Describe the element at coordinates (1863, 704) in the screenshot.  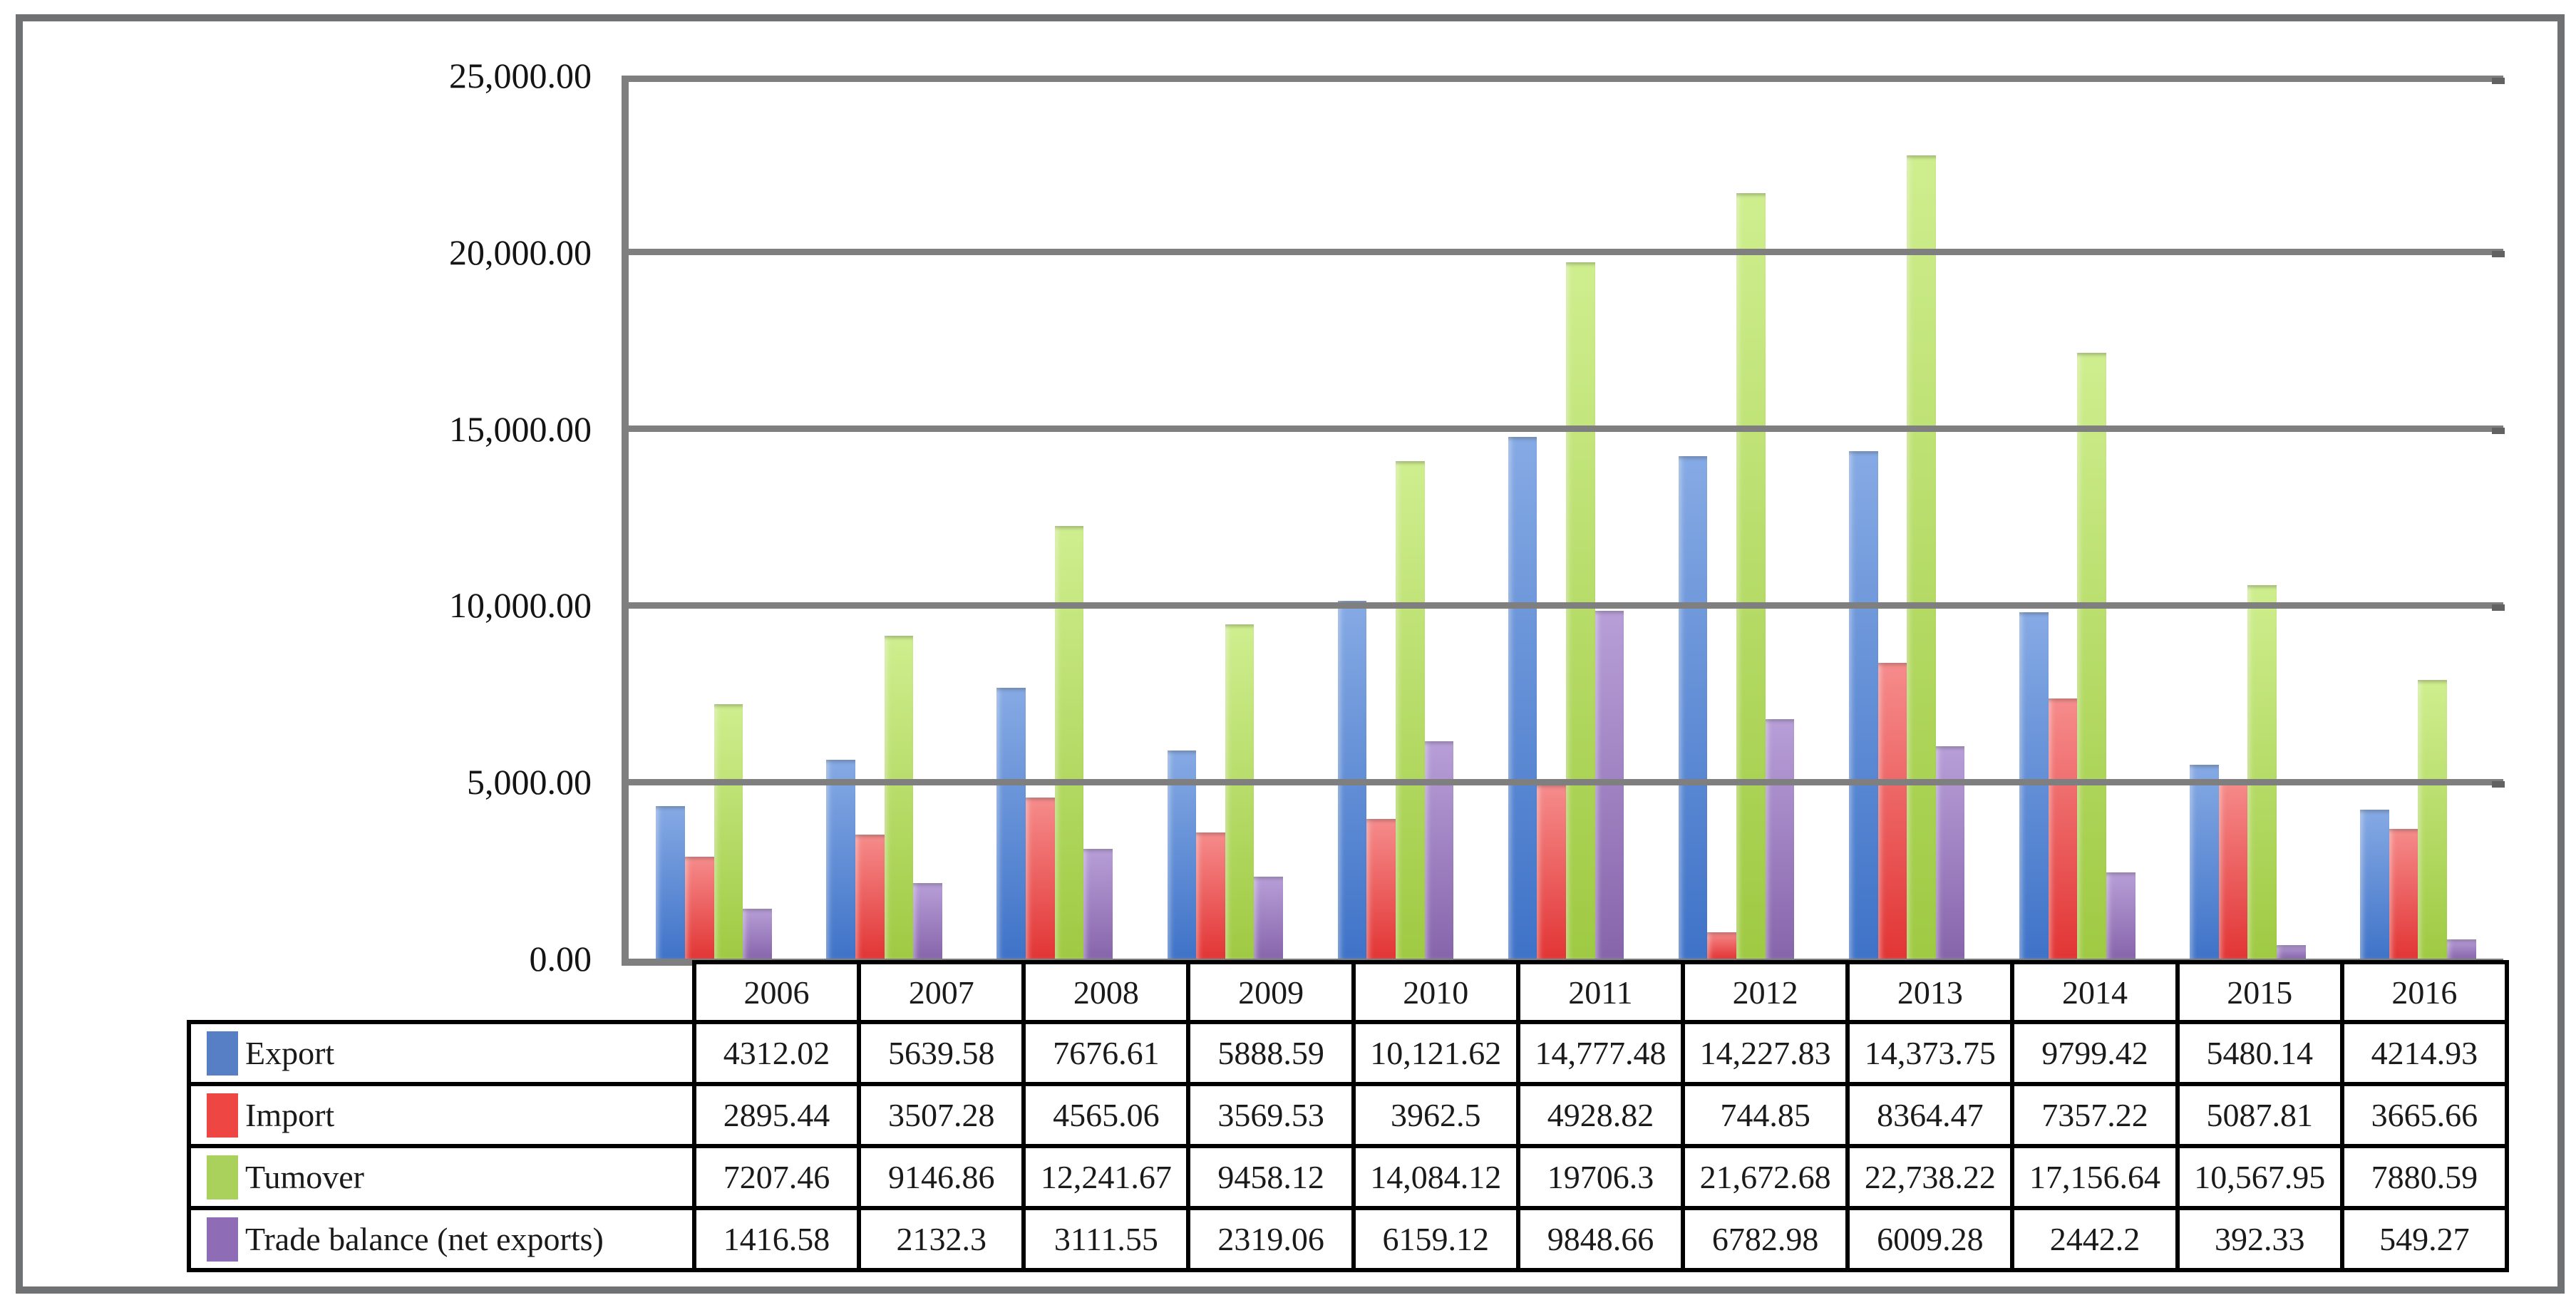
I see `bar-export-2013` at that location.